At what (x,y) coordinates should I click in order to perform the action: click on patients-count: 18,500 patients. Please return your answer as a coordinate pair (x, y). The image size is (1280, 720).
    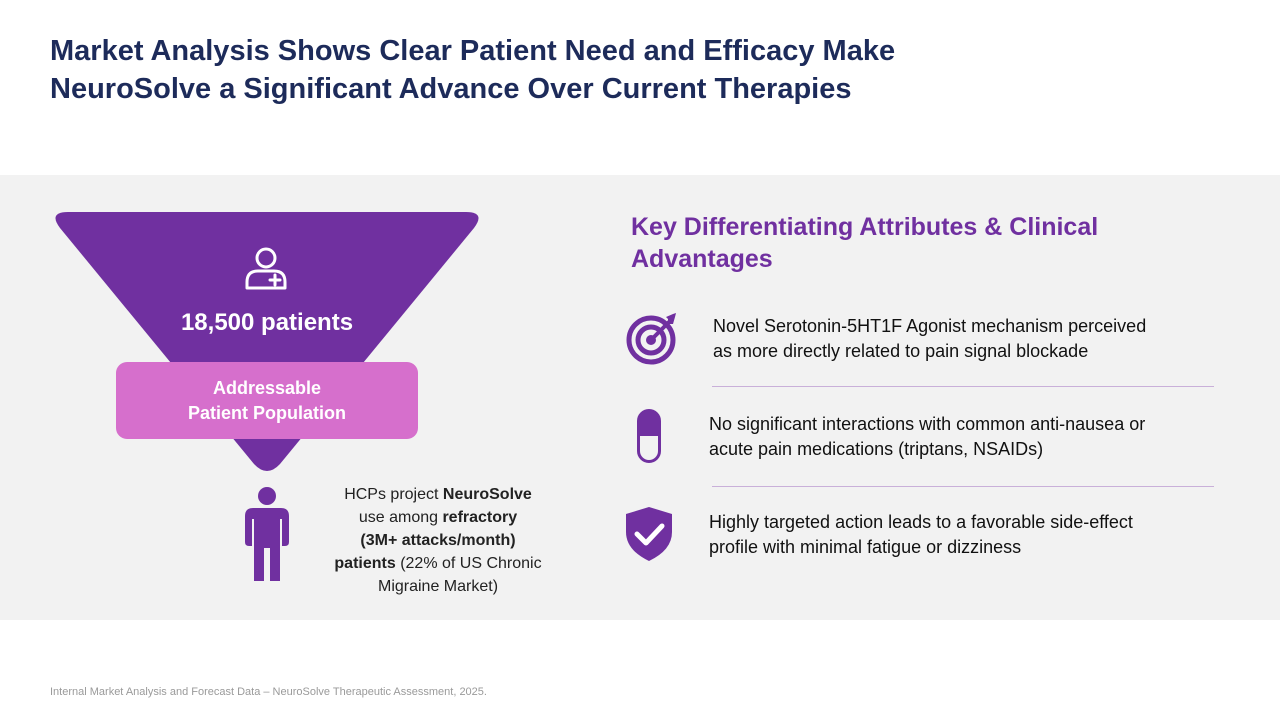
    Looking at the image, I should click on (267, 322).